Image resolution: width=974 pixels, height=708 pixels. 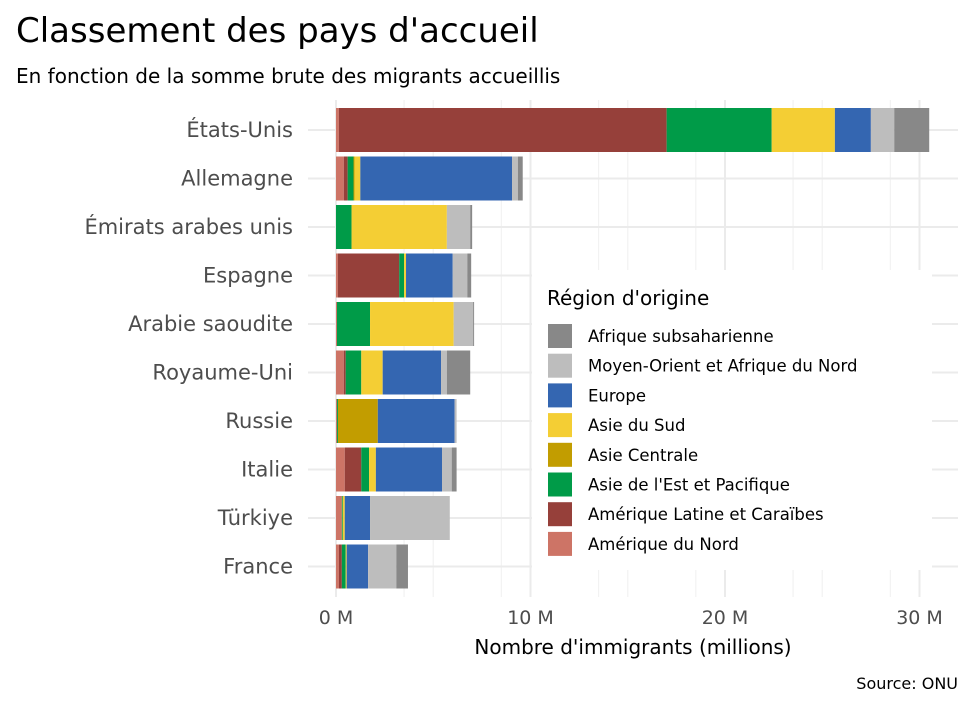 What do you see at coordinates (267, 470) in the screenshot?
I see `category-label: Italie` at bounding box center [267, 470].